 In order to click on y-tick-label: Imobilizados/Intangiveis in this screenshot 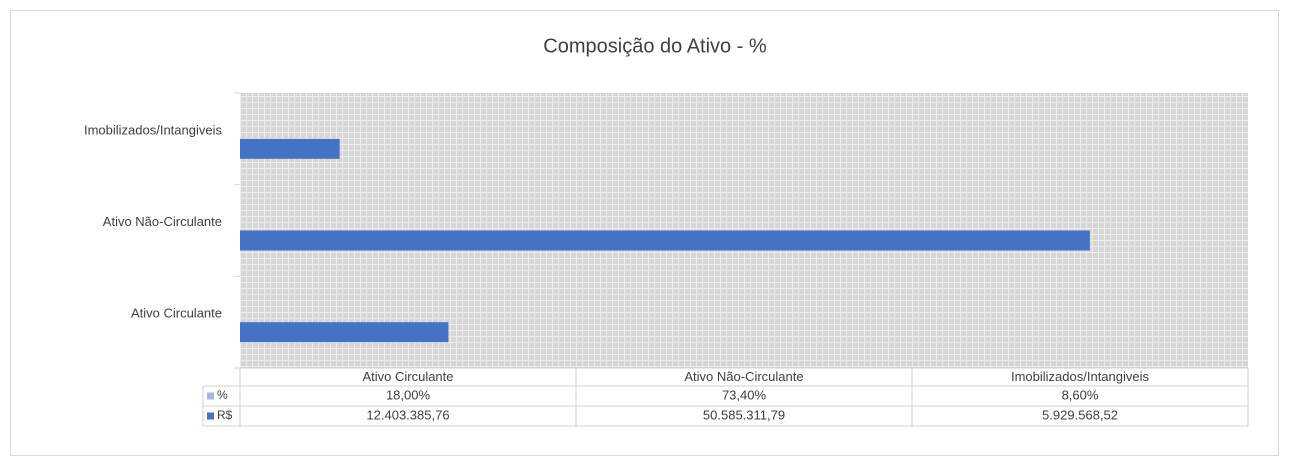, I will do `click(153, 129)`.